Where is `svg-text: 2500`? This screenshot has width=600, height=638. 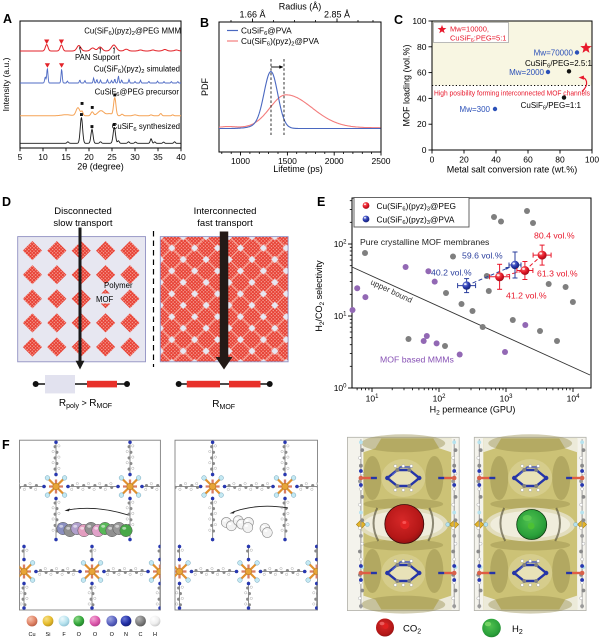 svg-text: 2500 is located at coordinates (381, 161).